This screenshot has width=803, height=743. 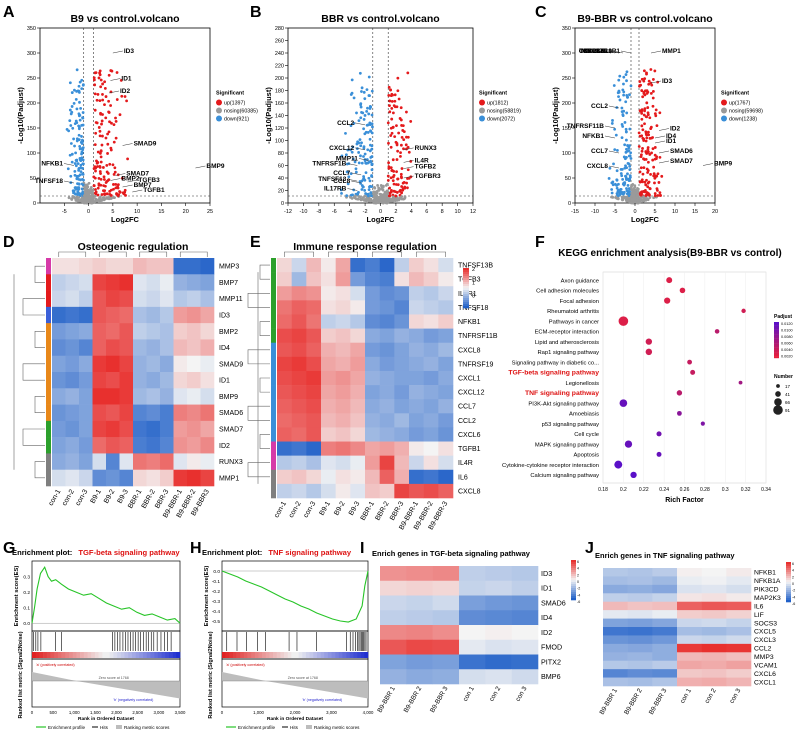 What do you see at coordinates (224, 381) in the screenshot?
I see `row-label: ID1` at bounding box center [224, 381].